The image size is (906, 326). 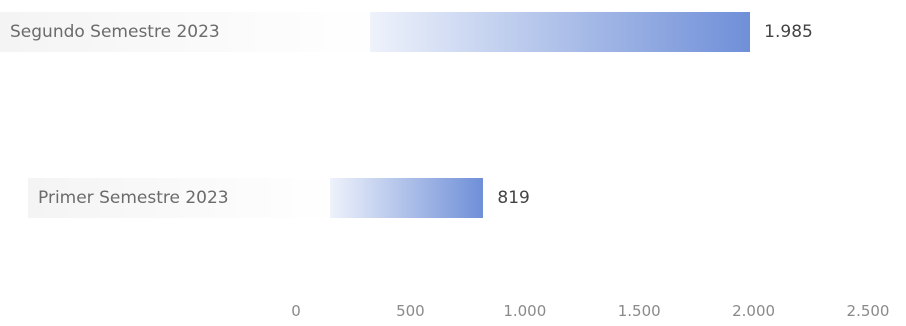 I want to click on value-label-segundo-semestre: 1.985, so click(x=788, y=32).